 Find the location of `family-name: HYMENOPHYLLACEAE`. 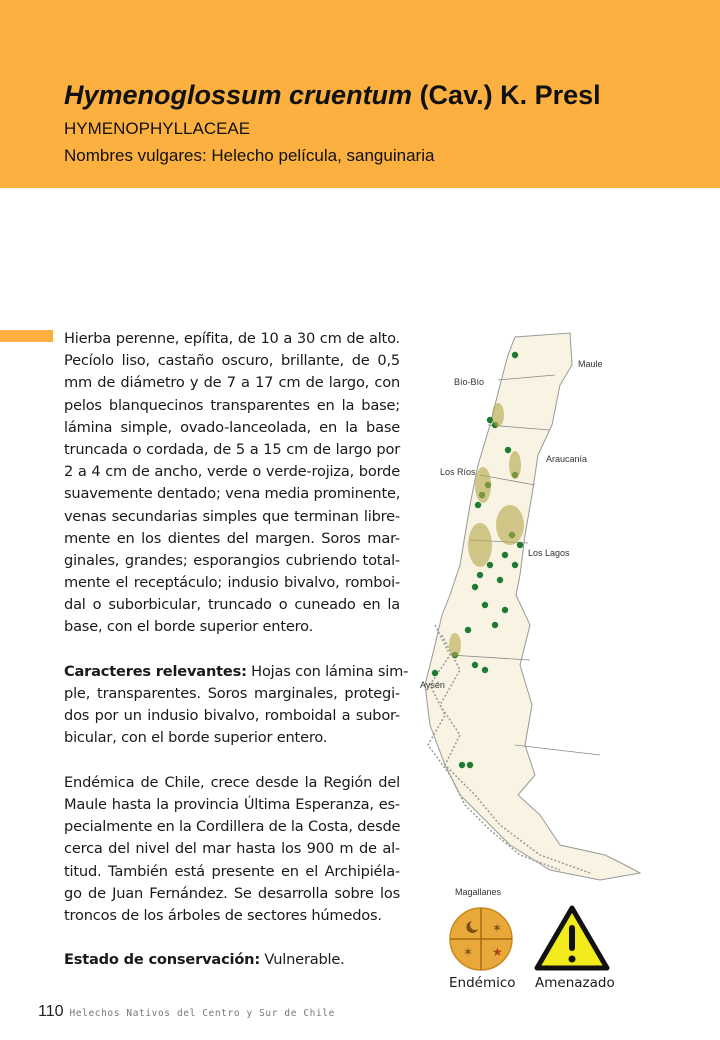

family-name: HYMENOPHYLLACEAE is located at coordinates (157, 128).